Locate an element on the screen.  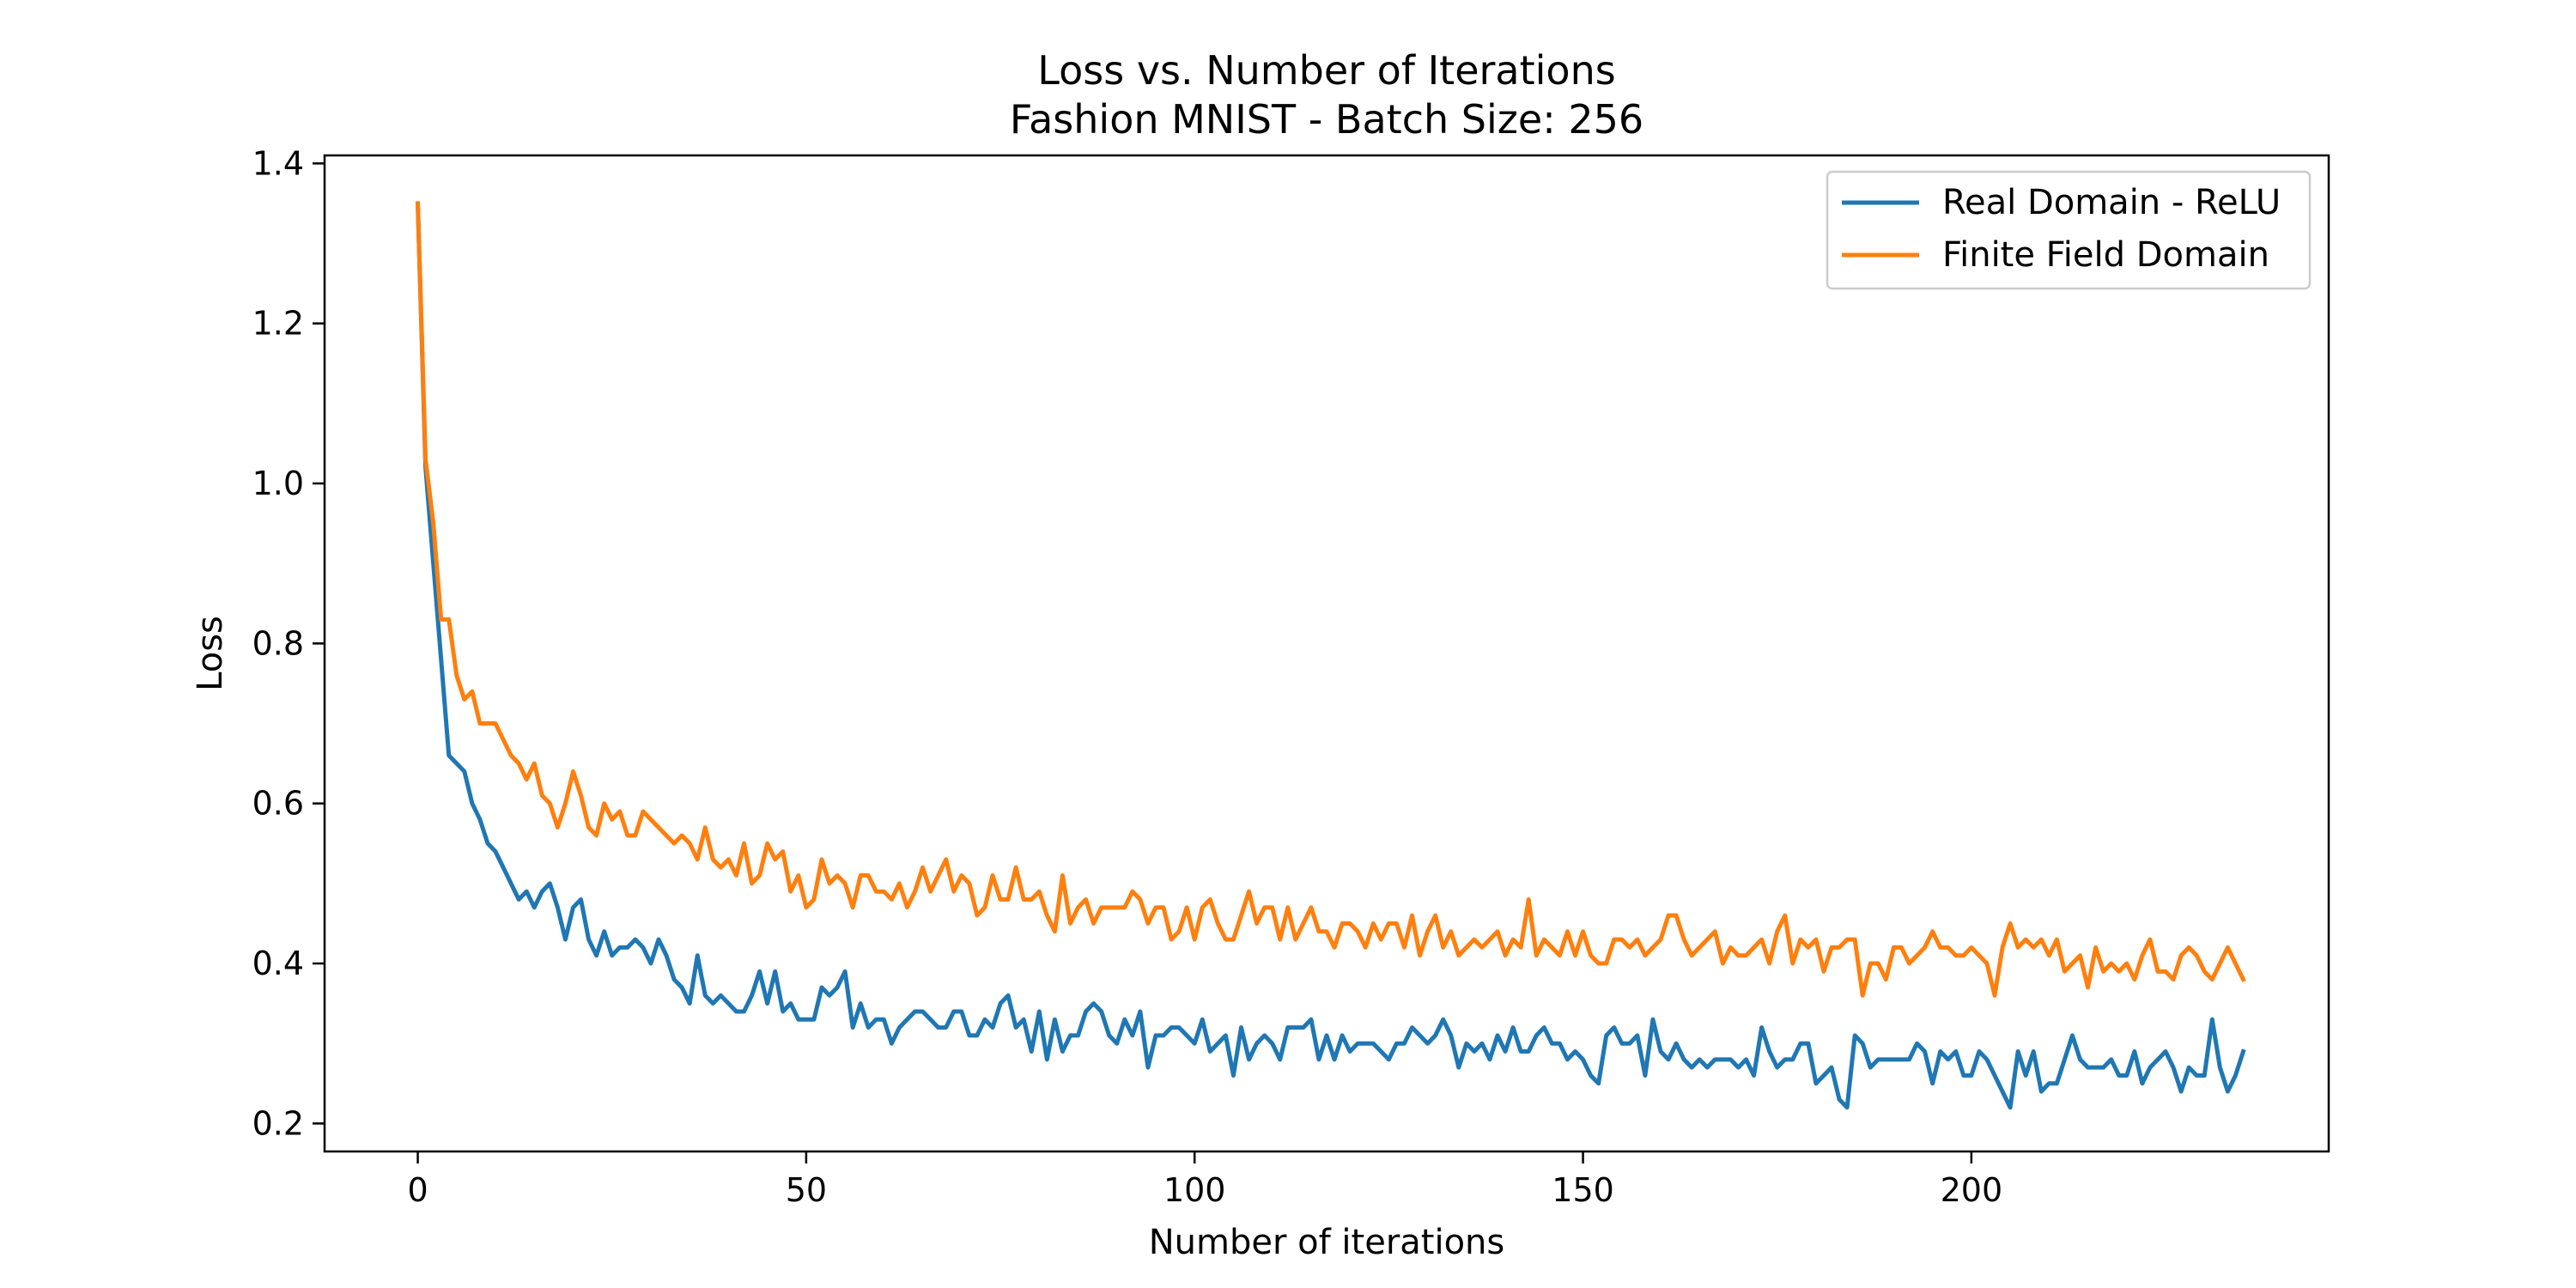
y-tick-label: 0.8 is located at coordinates (278, 643).